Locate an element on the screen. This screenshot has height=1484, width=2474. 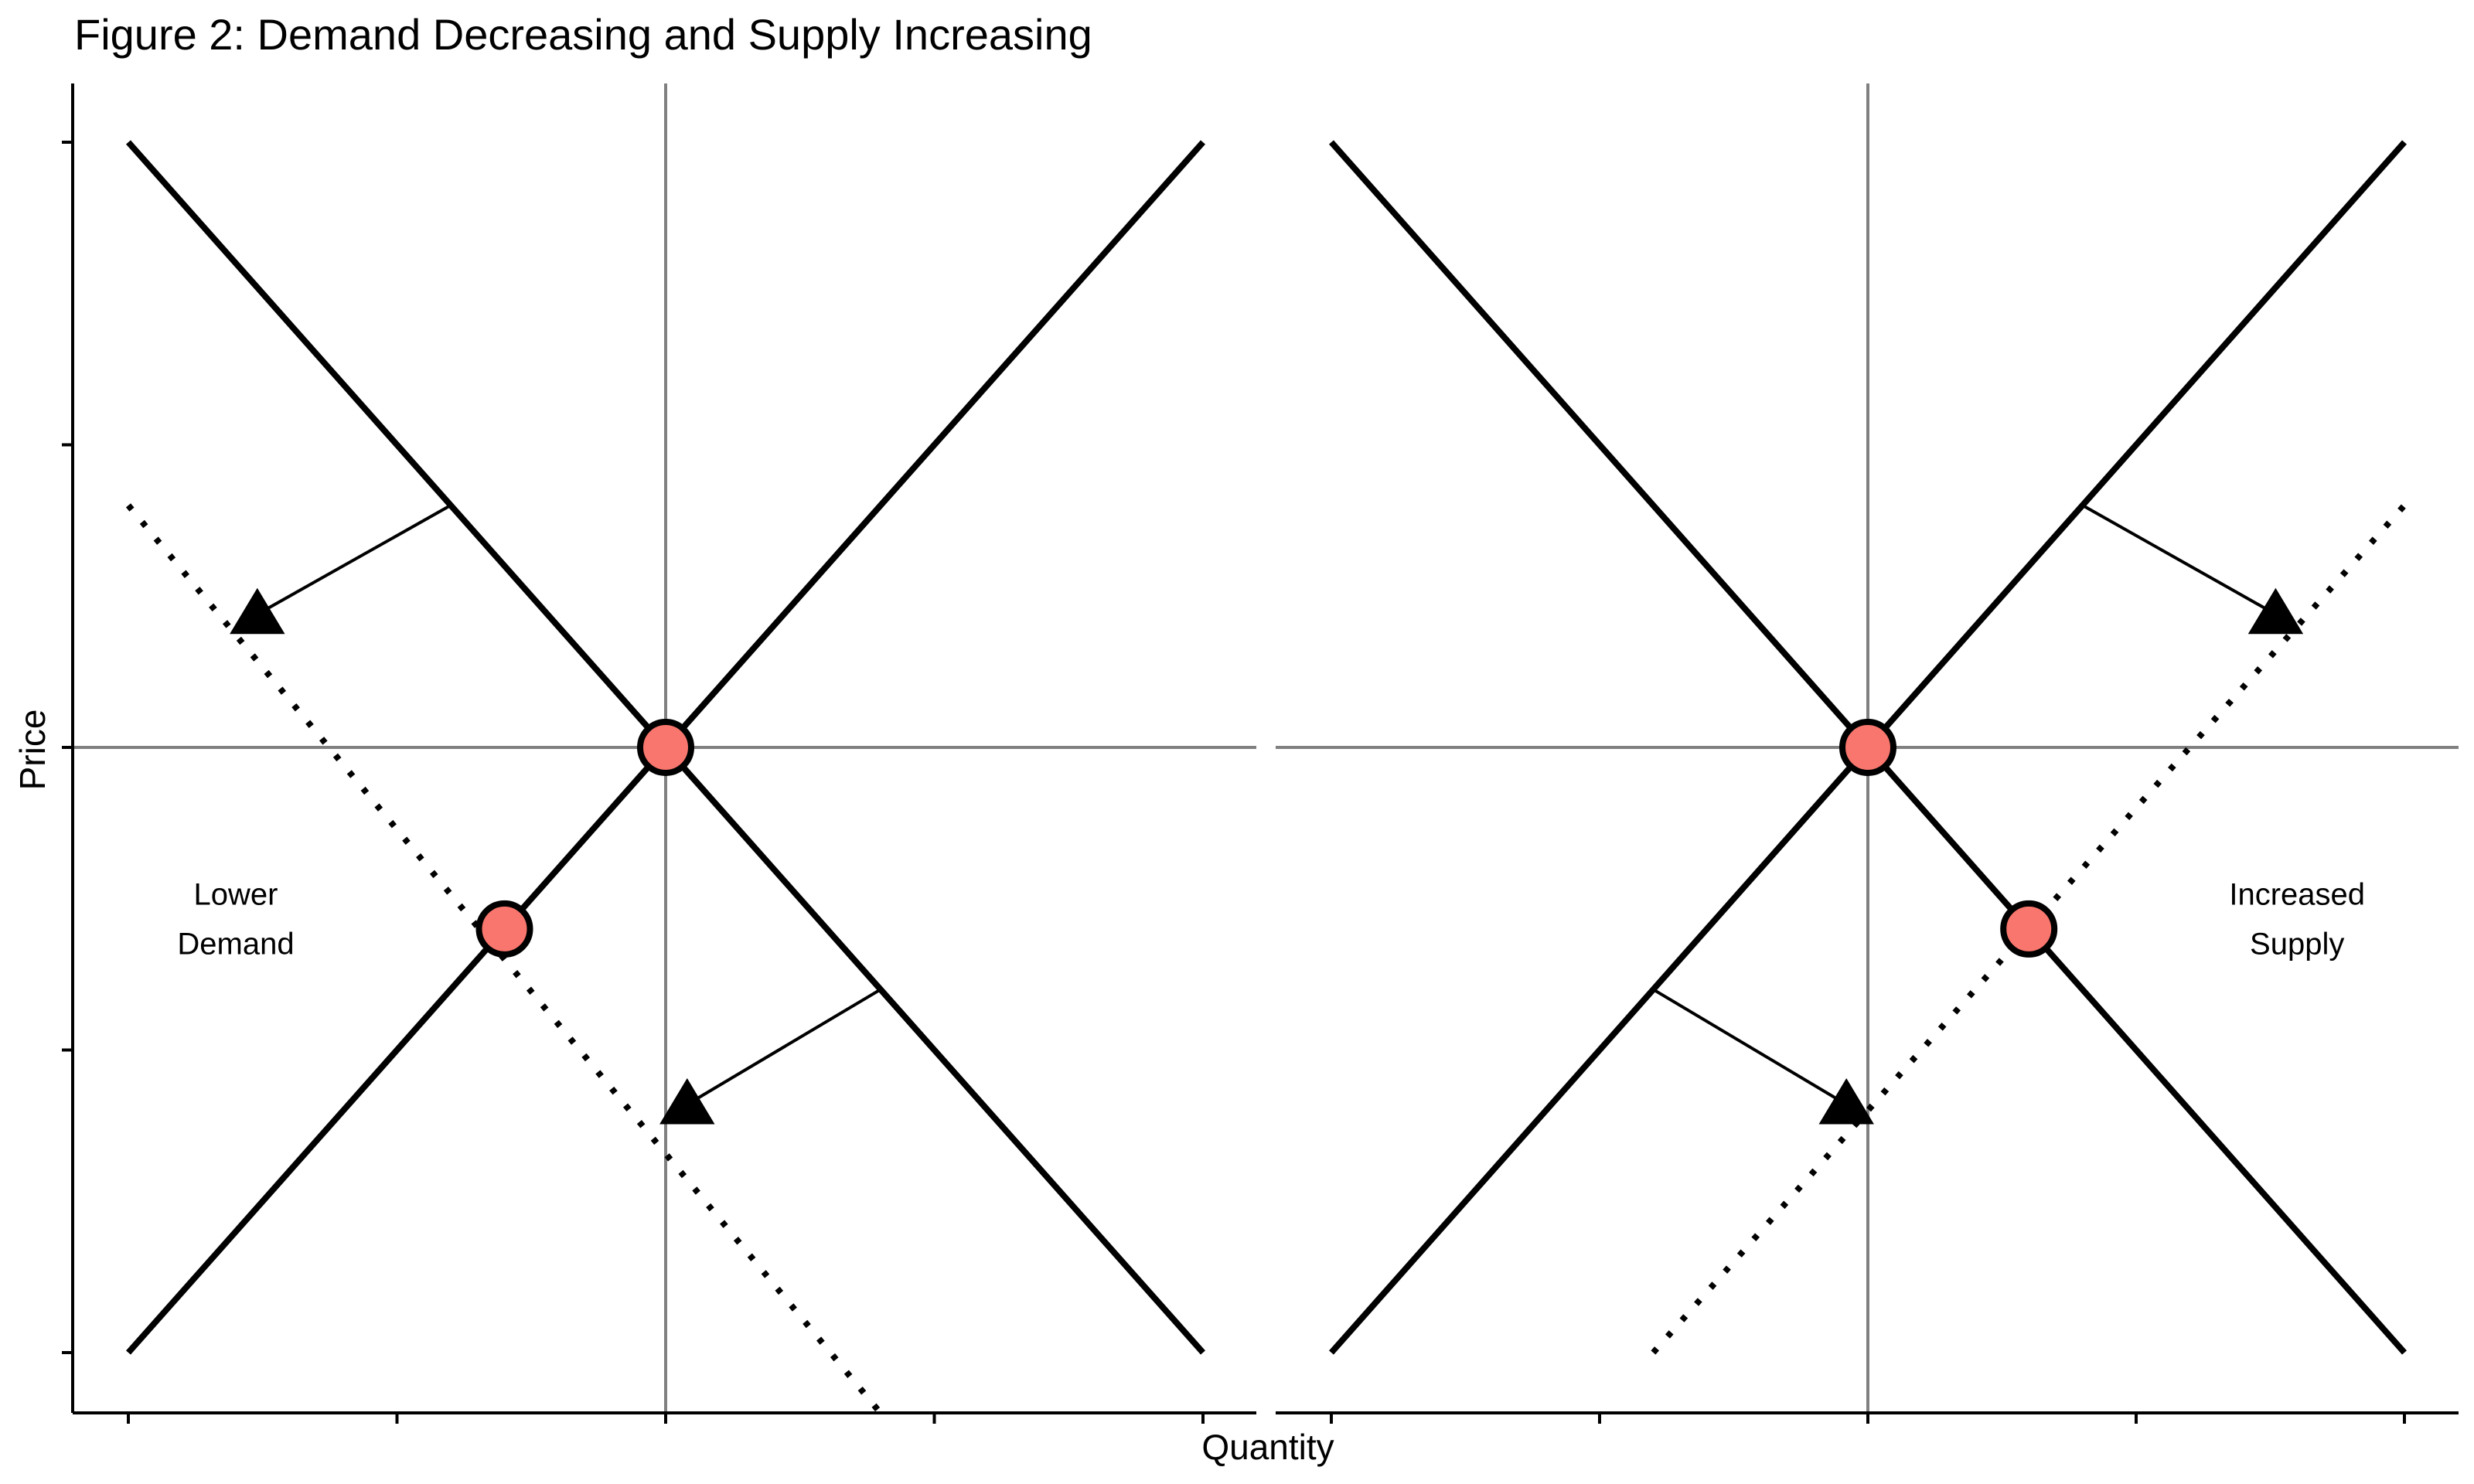
annotation-text: Demand is located at coordinates (235, 945).